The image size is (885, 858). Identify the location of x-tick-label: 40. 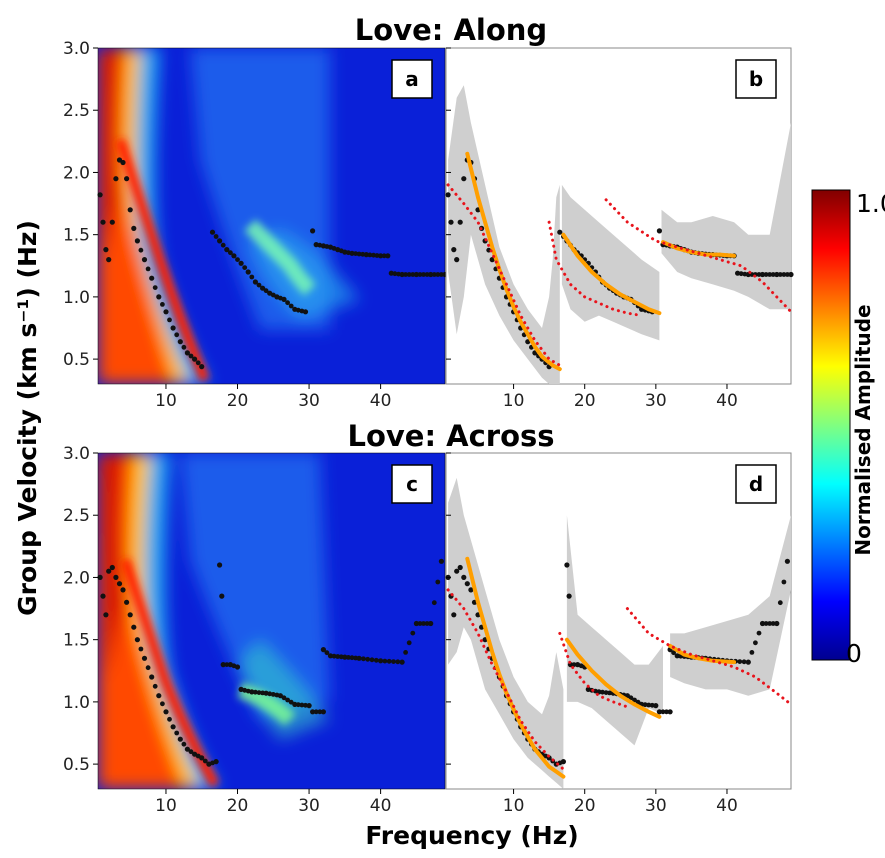
(381, 401).